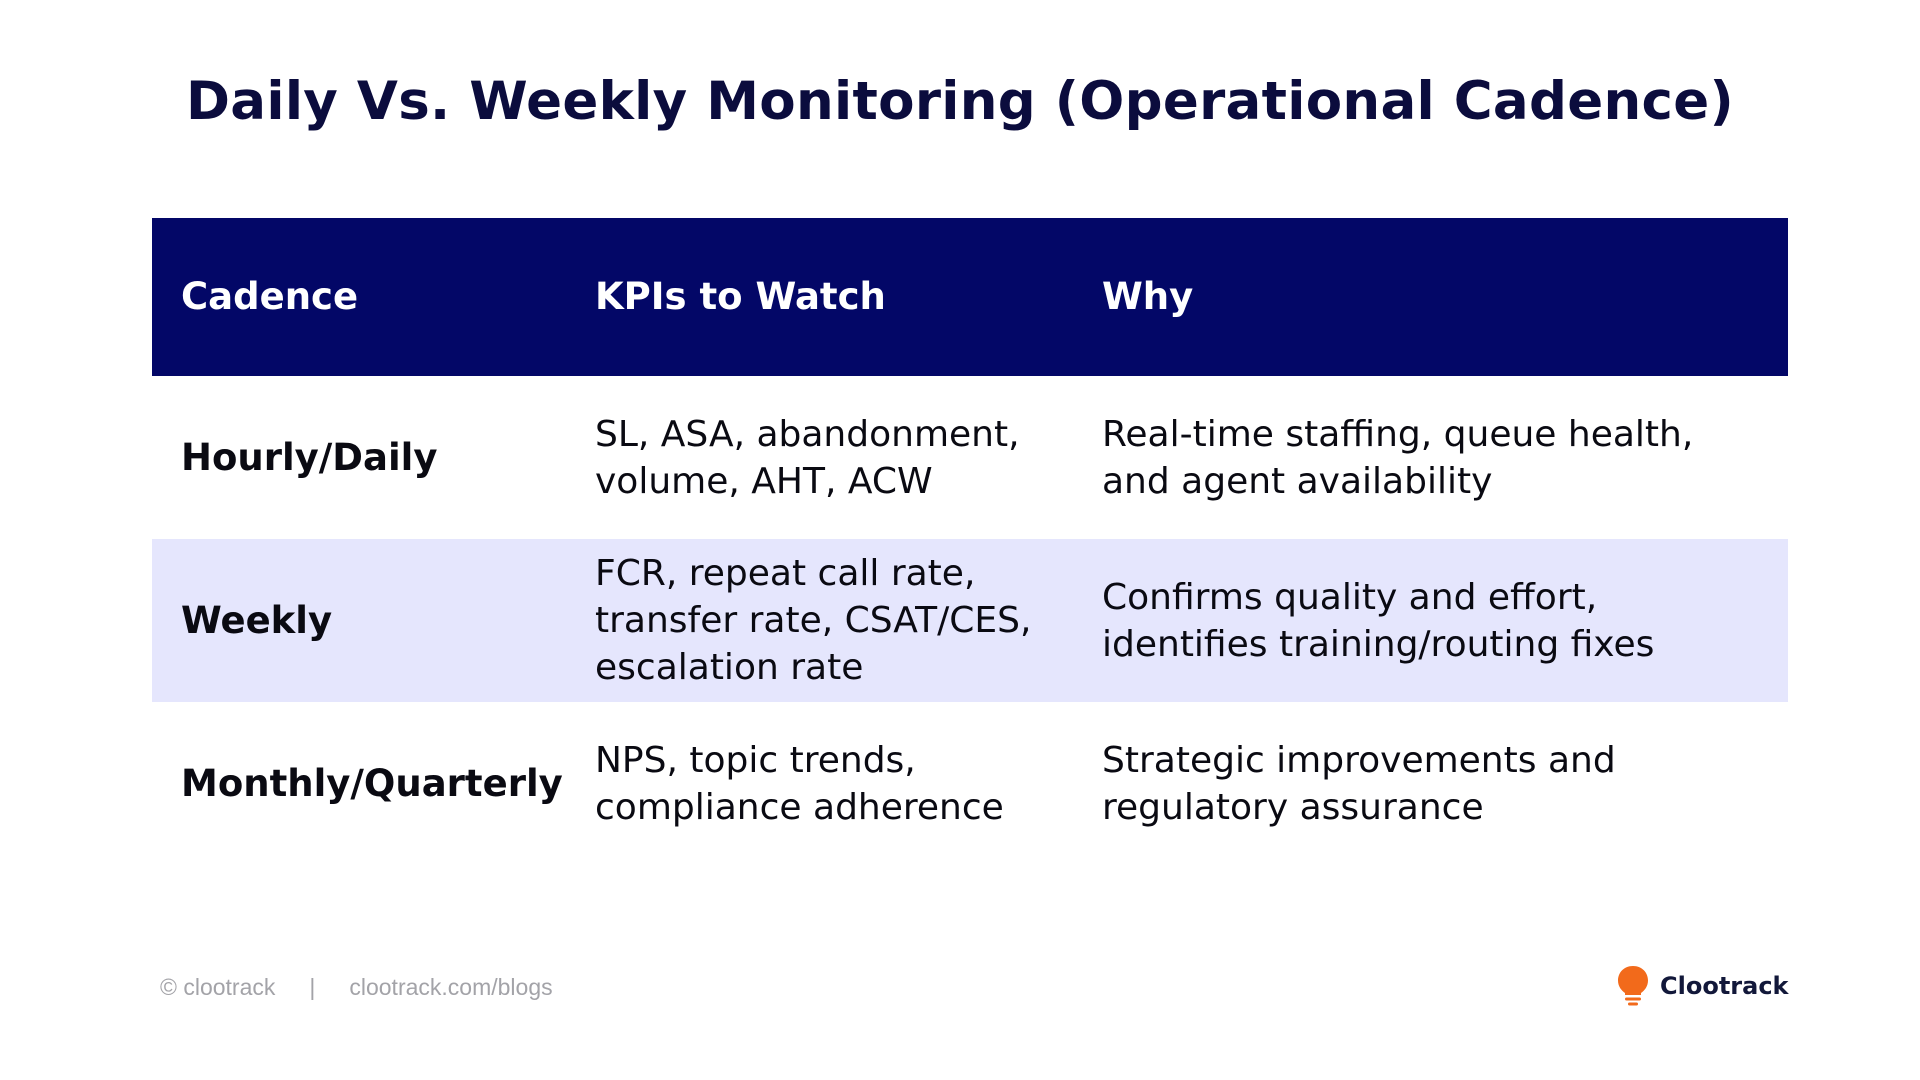 This screenshot has width=1920, height=1080. Describe the element at coordinates (1398, 434) in the screenshot. I see `why-line: Real-time staffing, queue health,` at that location.